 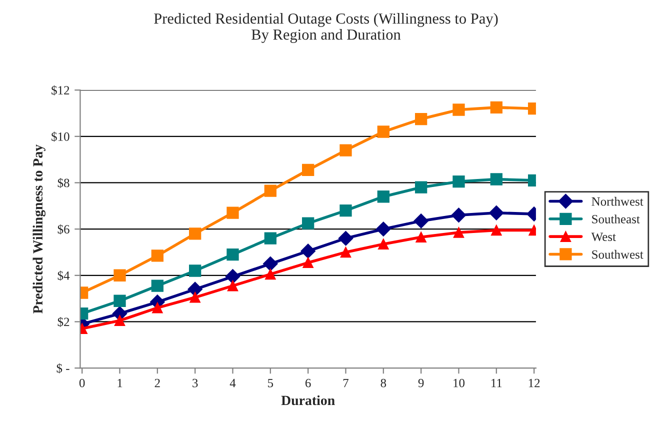 I want to click on x-tick-label: 0, so click(x=82, y=383).